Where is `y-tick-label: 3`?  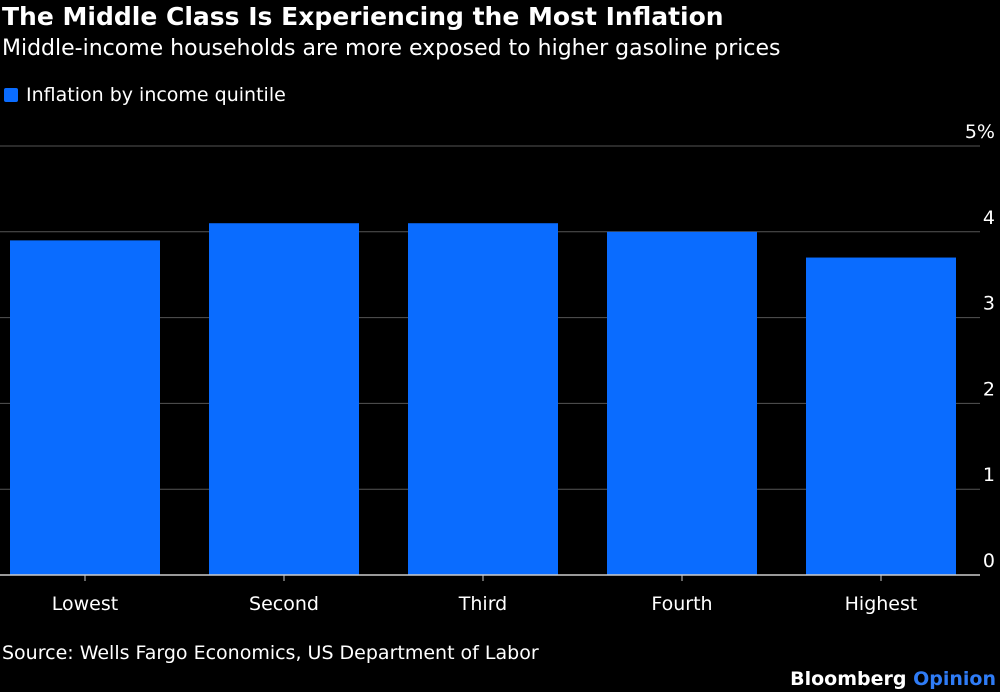 y-tick-label: 3 is located at coordinates (989, 304).